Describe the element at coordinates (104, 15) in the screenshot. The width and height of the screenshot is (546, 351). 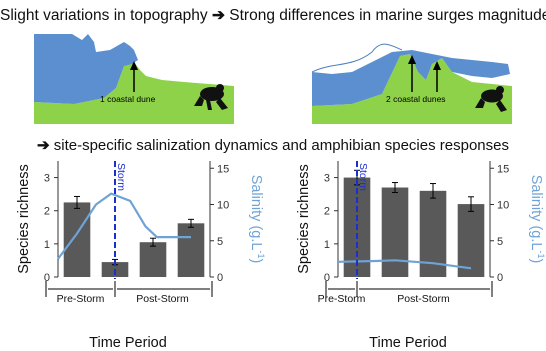
I see `headline-left: Slight variations in topography` at that location.